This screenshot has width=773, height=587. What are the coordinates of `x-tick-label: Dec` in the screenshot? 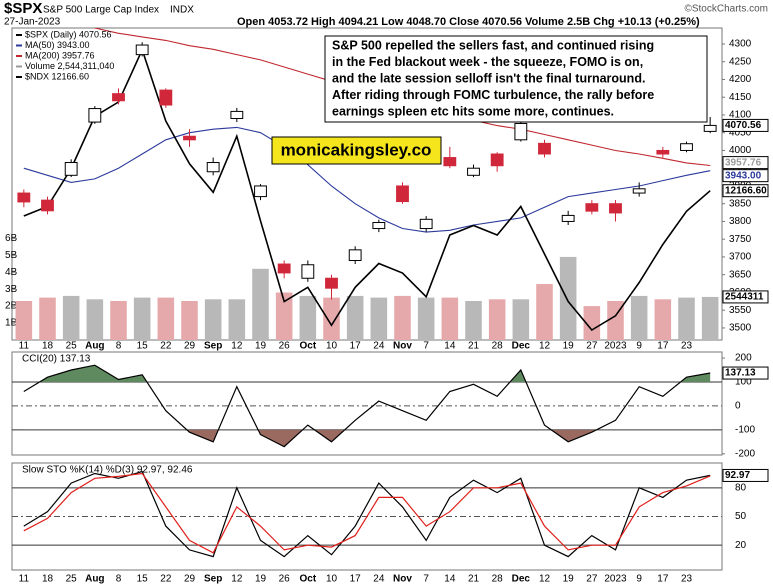 It's located at (521, 346).